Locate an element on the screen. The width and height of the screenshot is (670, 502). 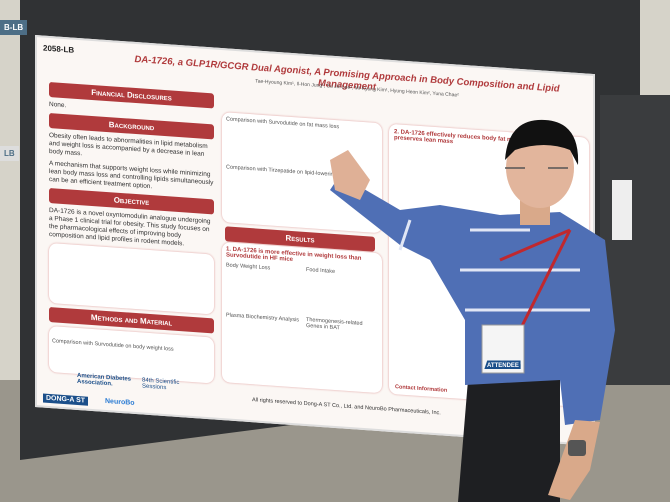
next-poster-sheet is located at coordinates (622, 210).